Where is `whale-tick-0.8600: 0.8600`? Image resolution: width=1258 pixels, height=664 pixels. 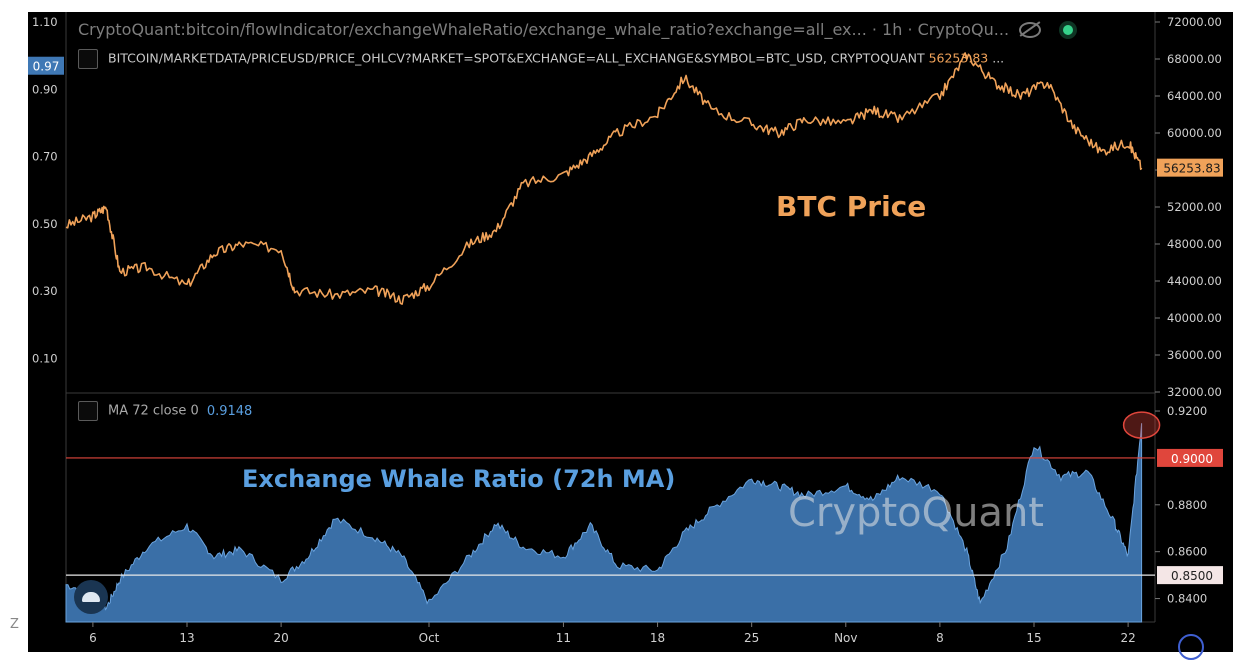
whale-tick-0.8600: 0.8600 is located at coordinates (1187, 552).